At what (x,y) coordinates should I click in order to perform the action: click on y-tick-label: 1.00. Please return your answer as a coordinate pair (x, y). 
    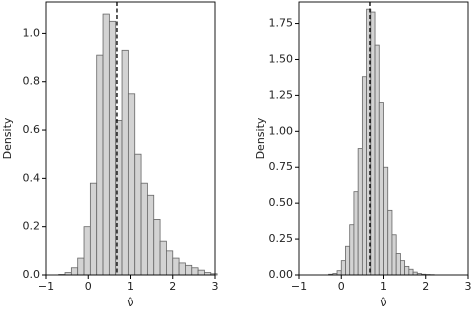
    Looking at the image, I should click on (281, 130).